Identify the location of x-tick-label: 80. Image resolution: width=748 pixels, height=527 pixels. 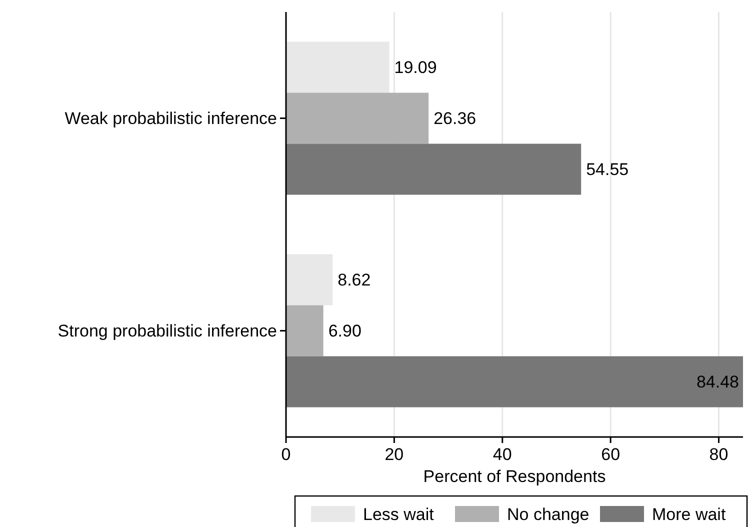
(718, 454).